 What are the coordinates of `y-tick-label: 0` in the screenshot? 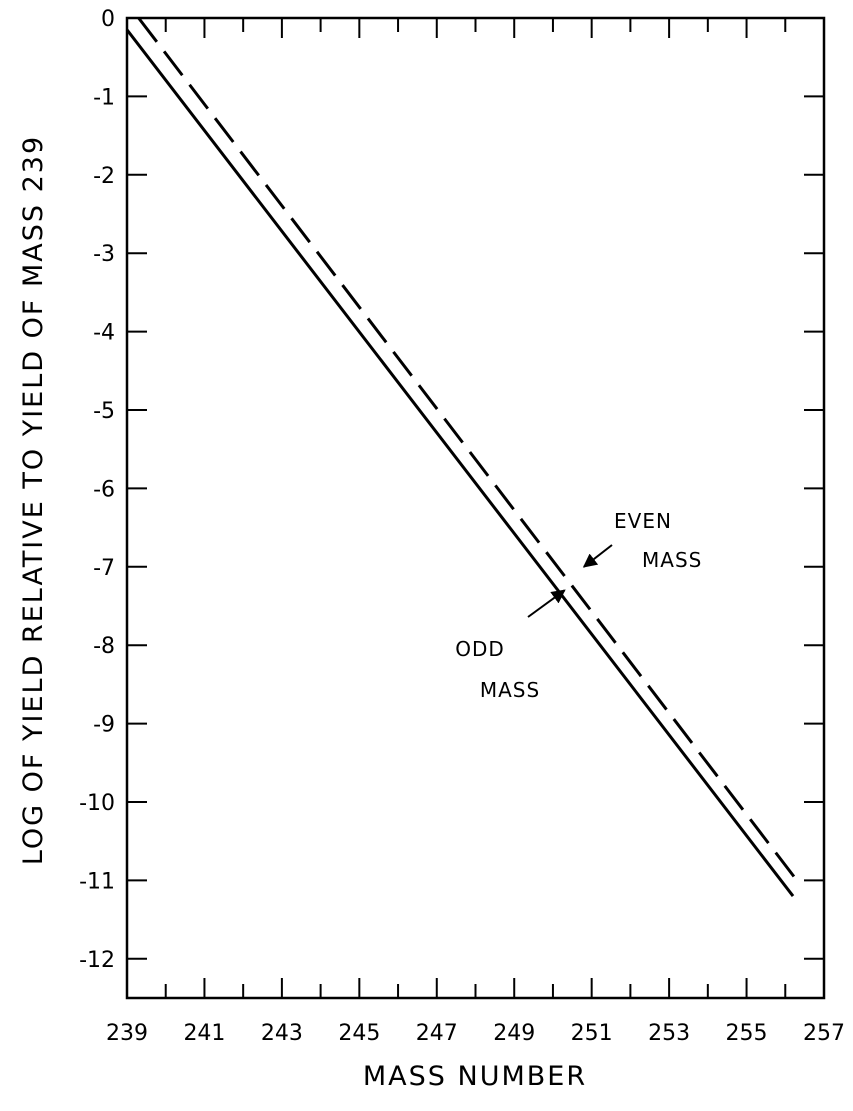 It's located at (108, 19).